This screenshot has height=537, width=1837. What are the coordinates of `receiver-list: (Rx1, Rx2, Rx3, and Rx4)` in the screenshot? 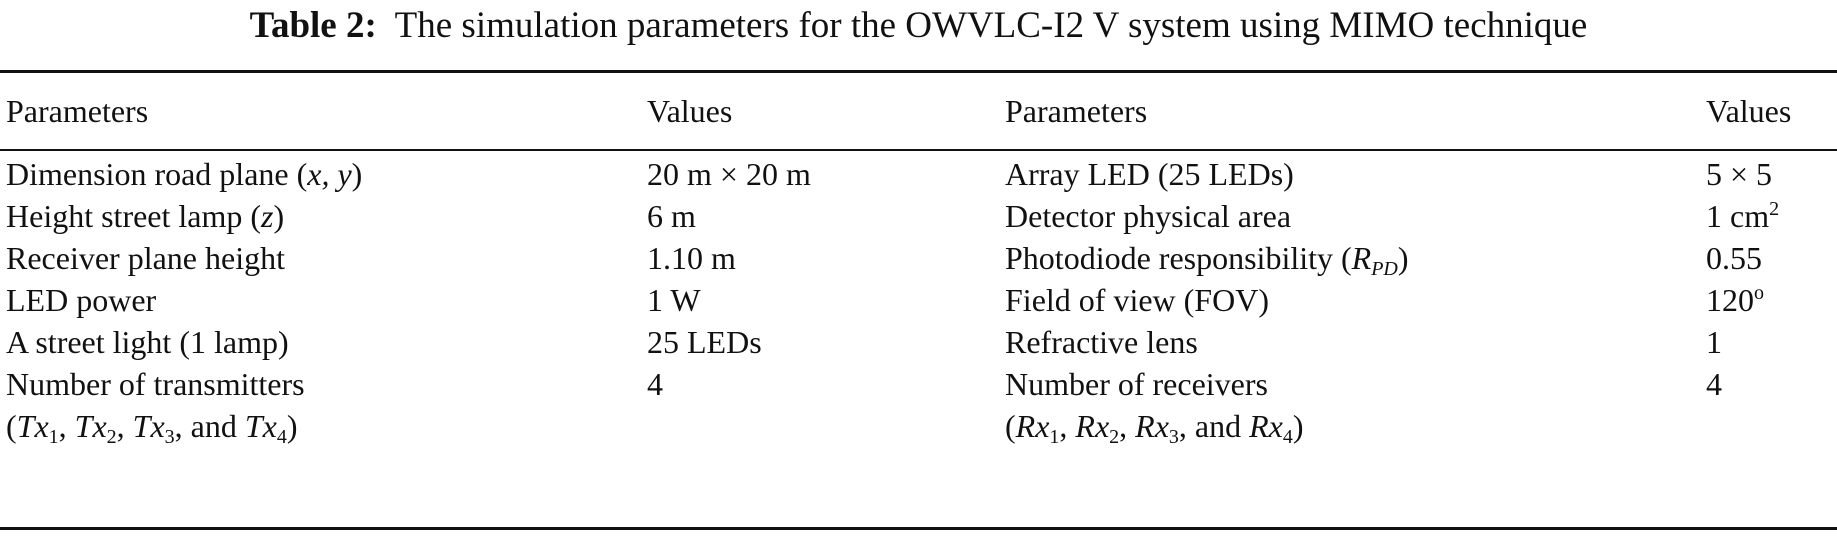 It's located at (1154, 428).